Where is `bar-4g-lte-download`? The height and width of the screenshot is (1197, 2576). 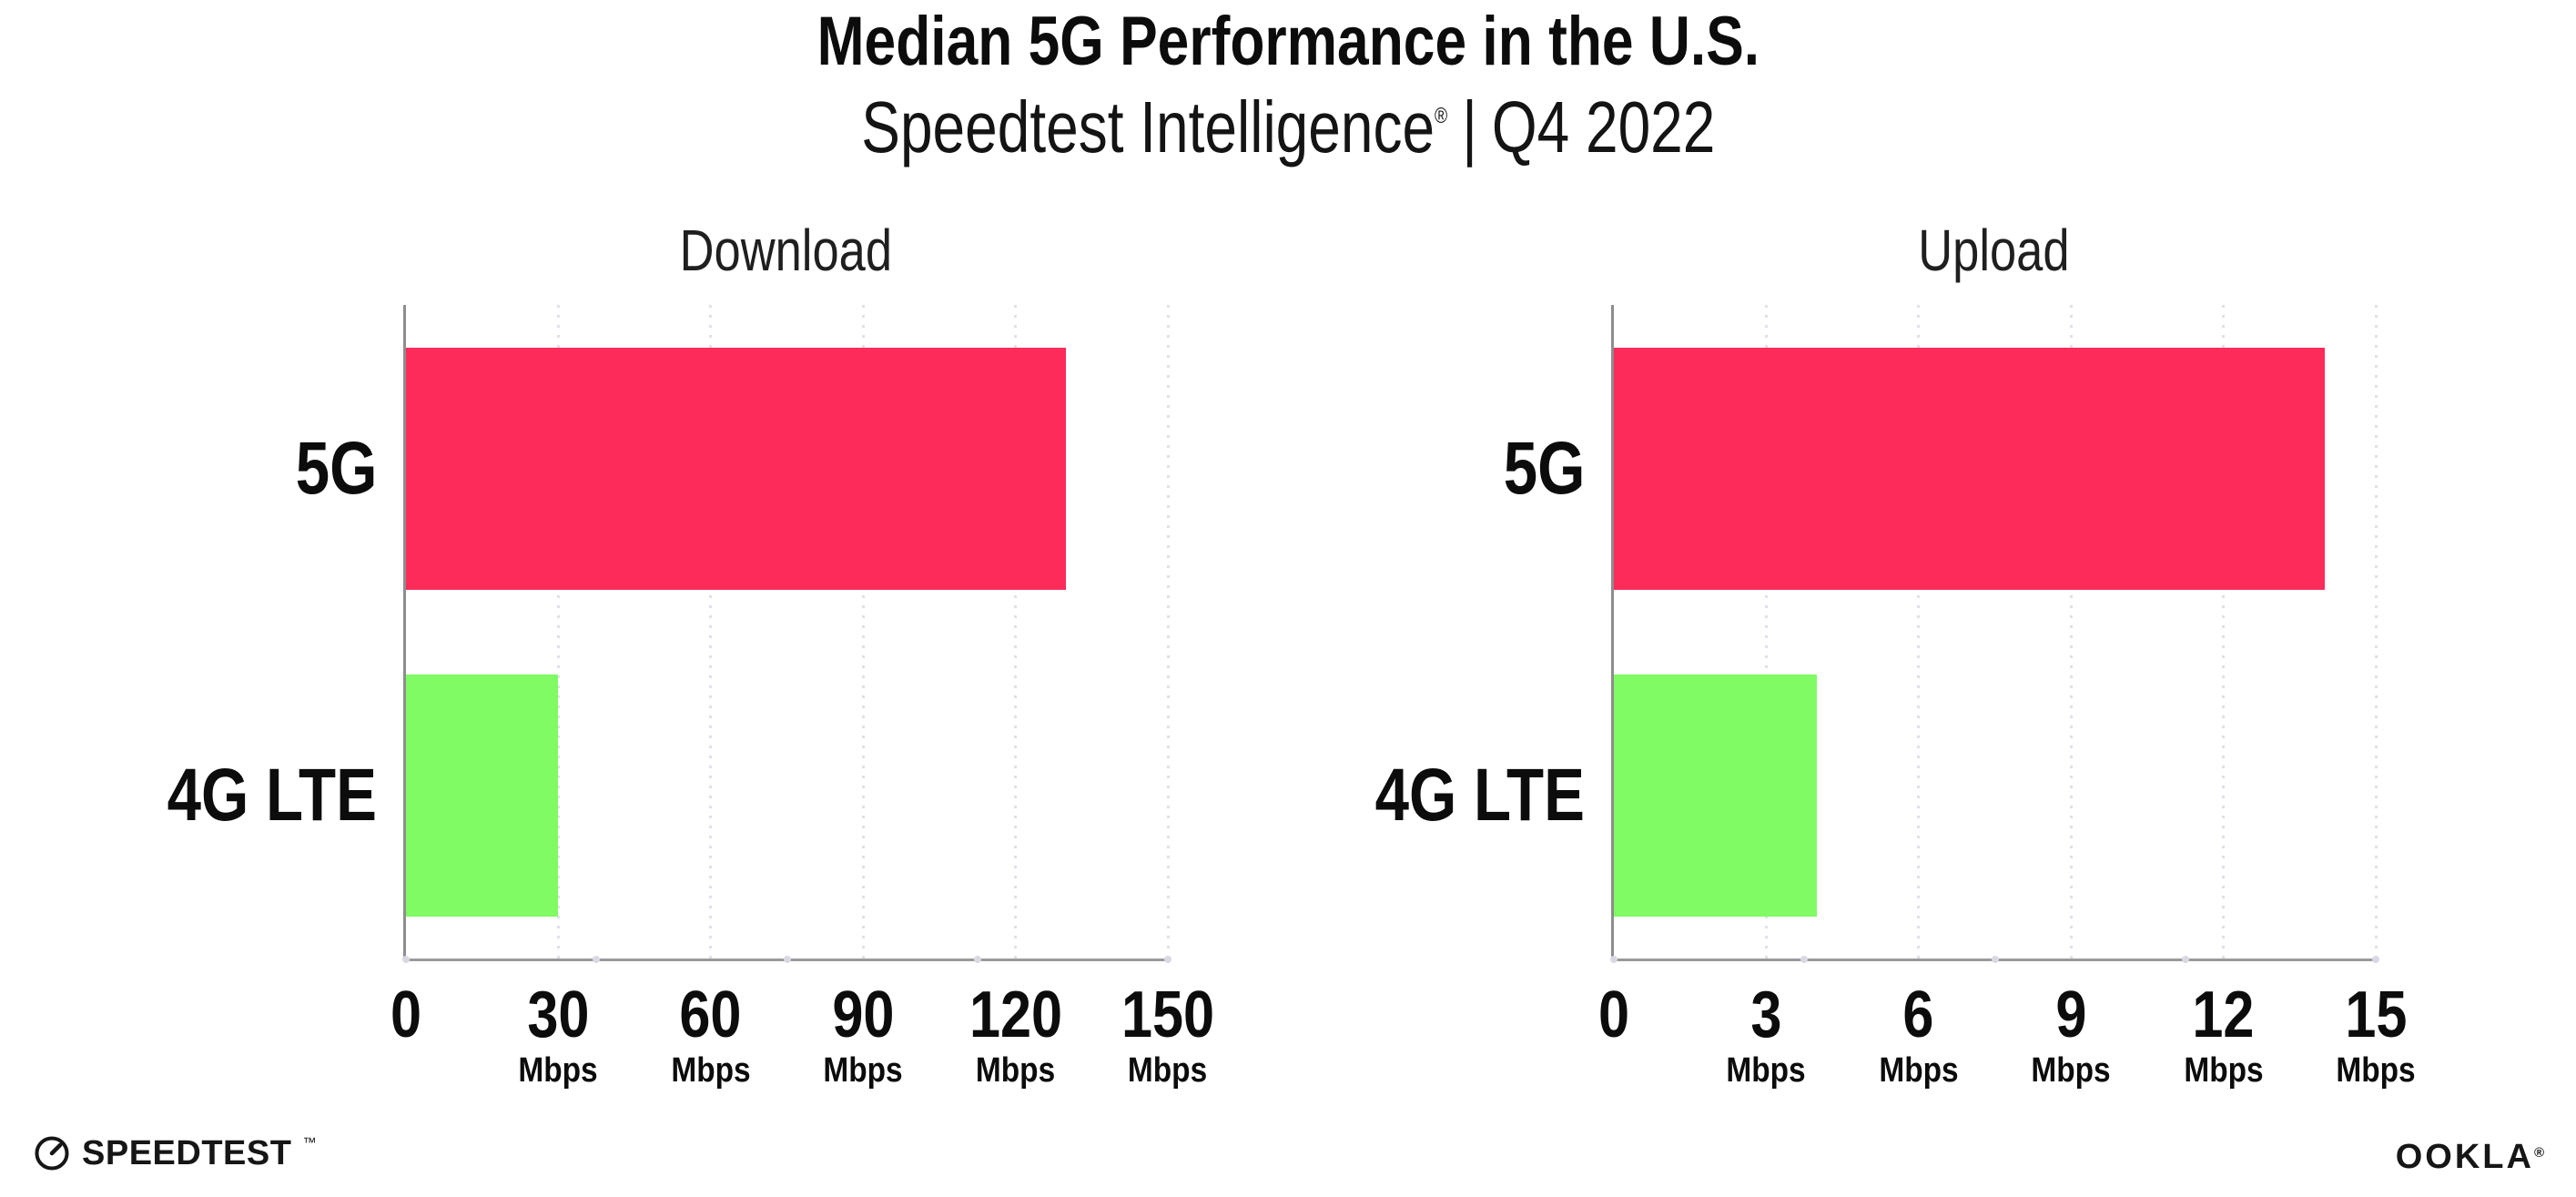
bar-4g-lte-download is located at coordinates (482, 796).